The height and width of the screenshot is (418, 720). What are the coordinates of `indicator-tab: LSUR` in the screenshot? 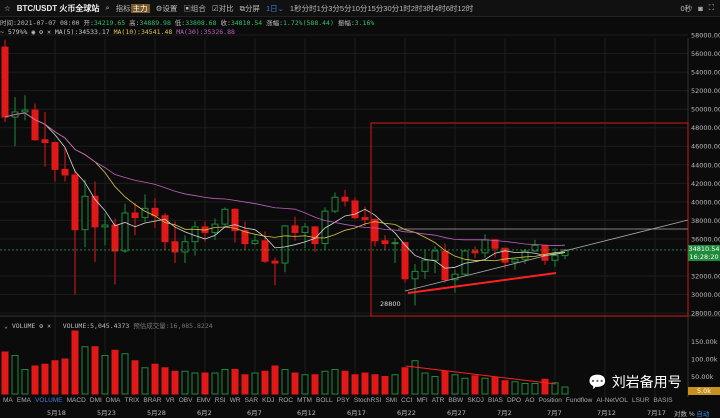 It's located at (640, 400).